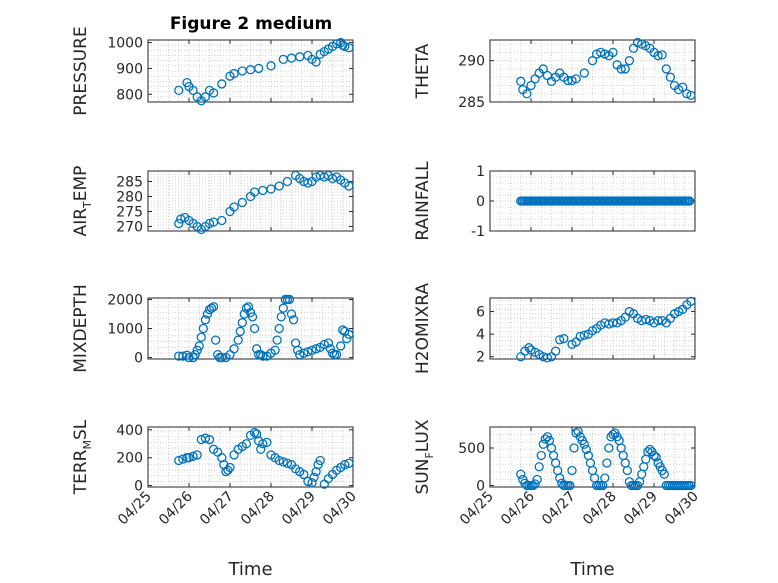 The width and height of the screenshot is (778, 583). What do you see at coordinates (423, 201) in the screenshot?
I see `y-axis-label: RAINFALL` at bounding box center [423, 201].